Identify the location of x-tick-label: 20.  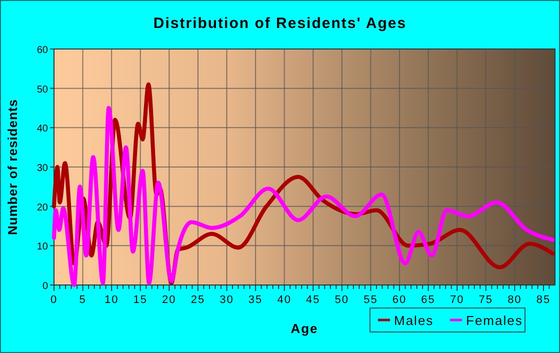
(169, 300).